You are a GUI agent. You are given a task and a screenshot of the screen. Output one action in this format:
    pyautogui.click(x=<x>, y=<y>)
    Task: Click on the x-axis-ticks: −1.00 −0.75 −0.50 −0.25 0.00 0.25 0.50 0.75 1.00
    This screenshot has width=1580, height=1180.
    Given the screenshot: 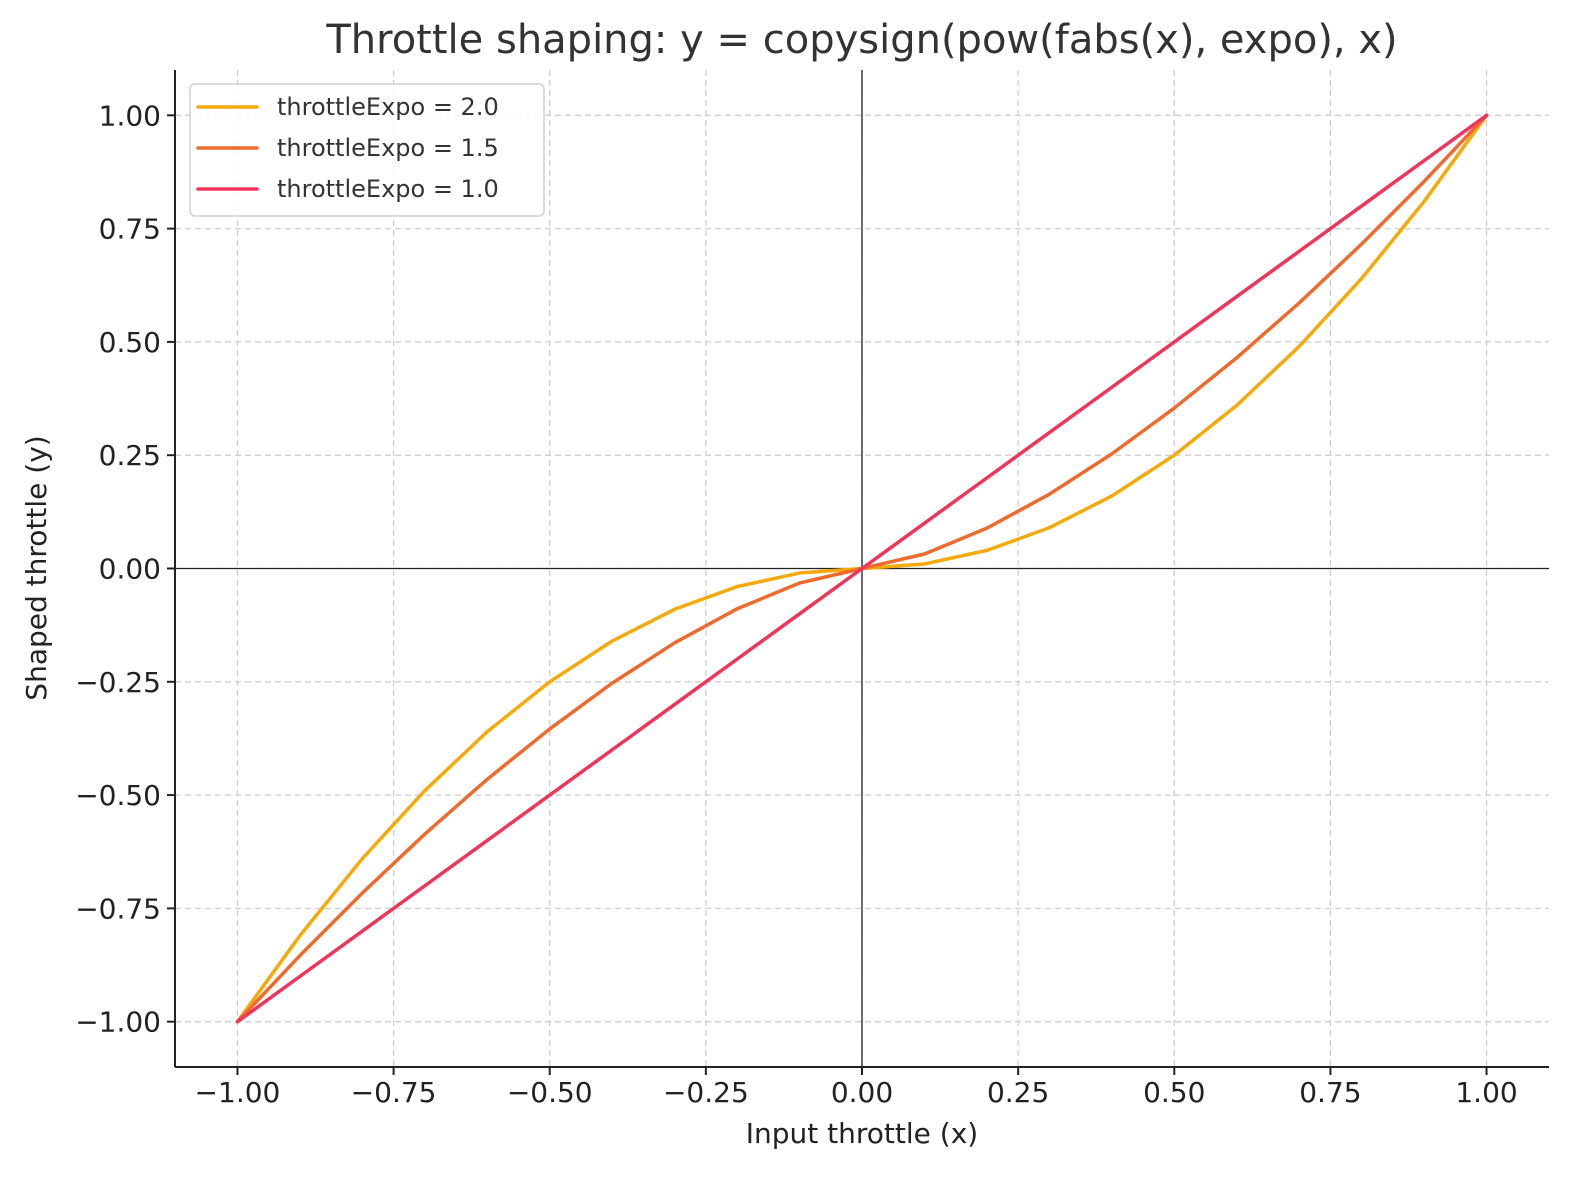 What is the action you would take?
    pyautogui.click(x=856, y=1088)
    